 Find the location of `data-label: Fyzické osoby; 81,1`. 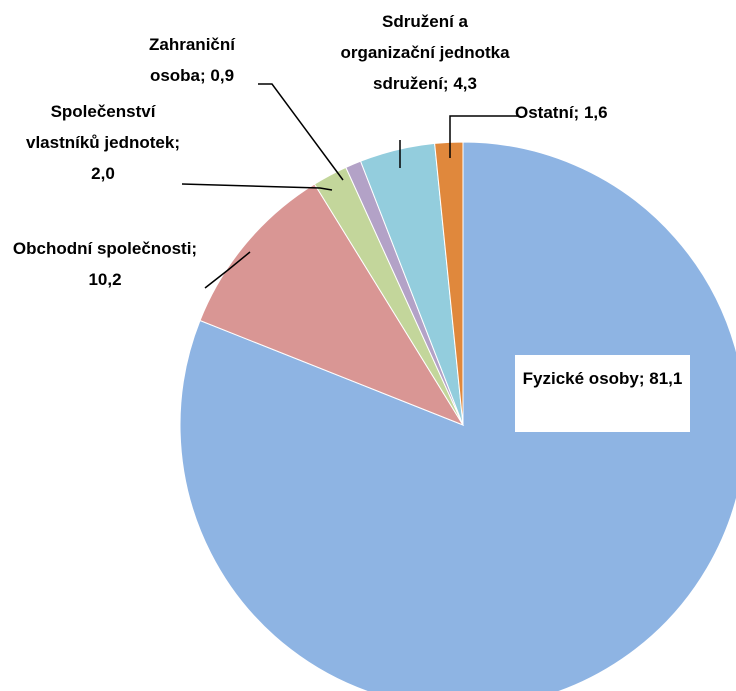

data-label: Fyzické osoby; 81,1 is located at coordinates (602, 393).